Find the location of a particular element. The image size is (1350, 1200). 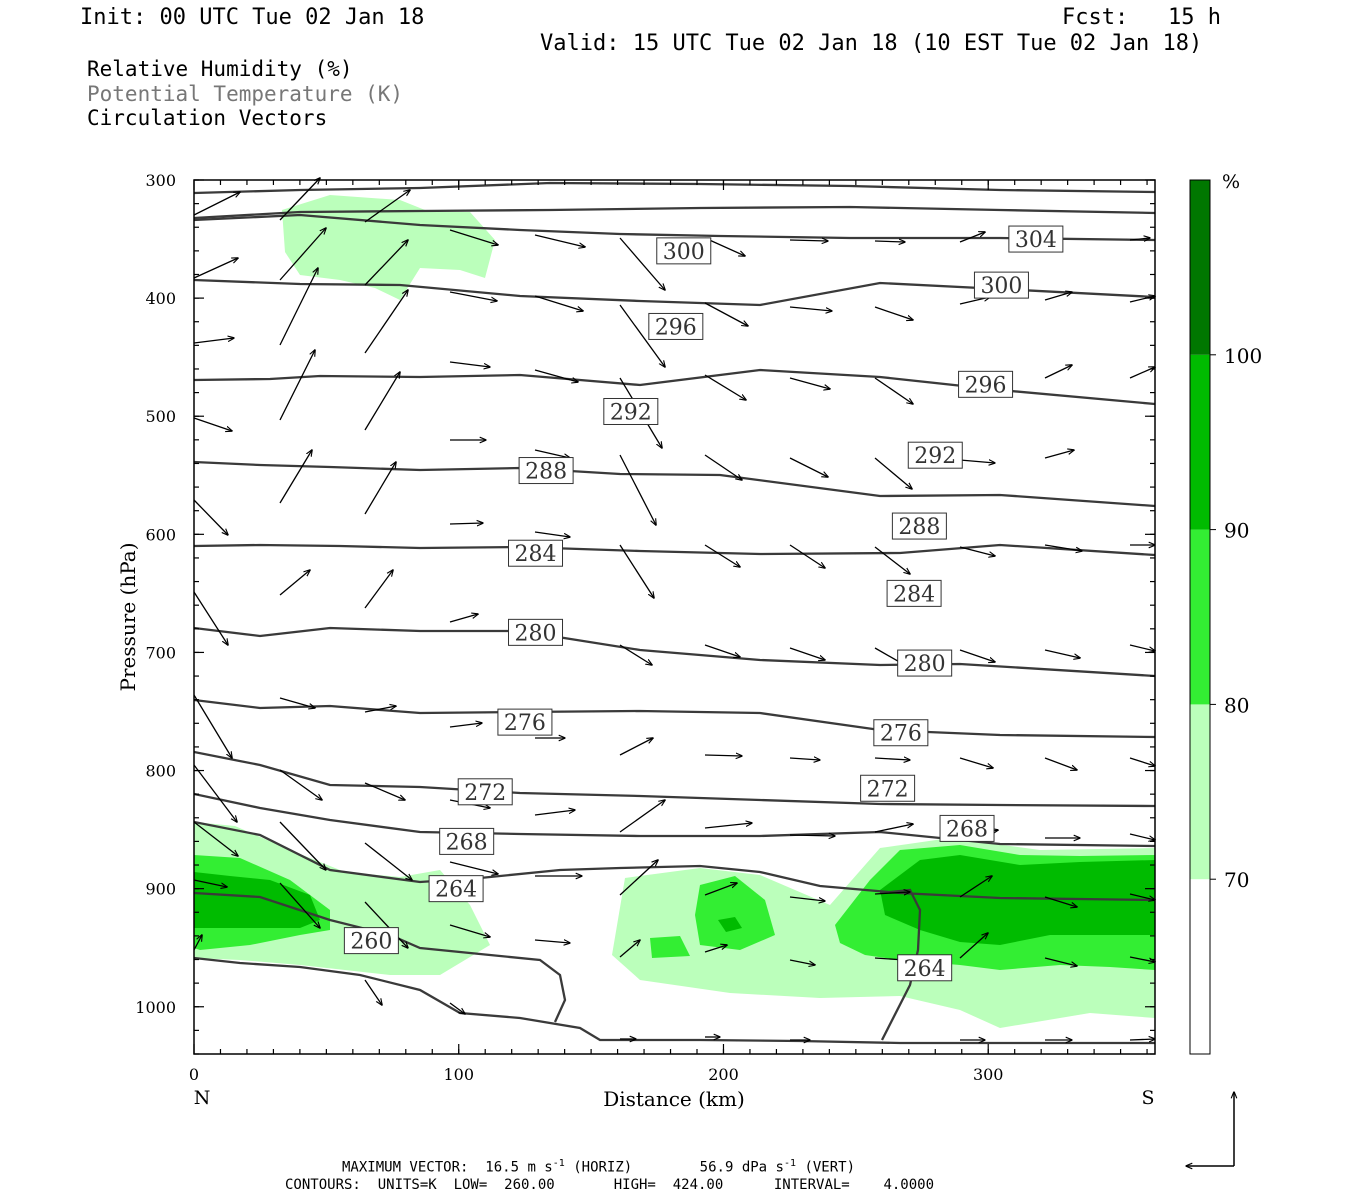

theta-label: 292 is located at coordinates (935, 455).